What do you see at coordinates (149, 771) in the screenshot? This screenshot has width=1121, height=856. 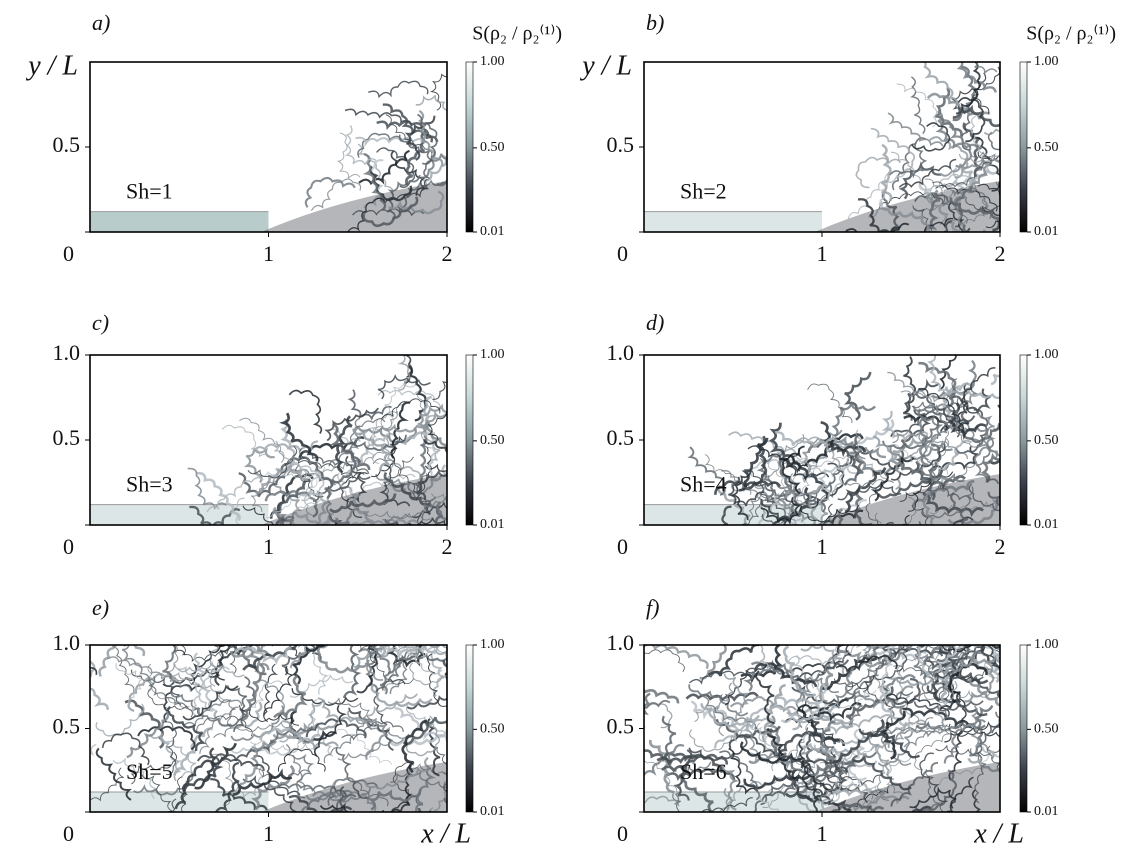 I see `annotation: Sh=5` at bounding box center [149, 771].